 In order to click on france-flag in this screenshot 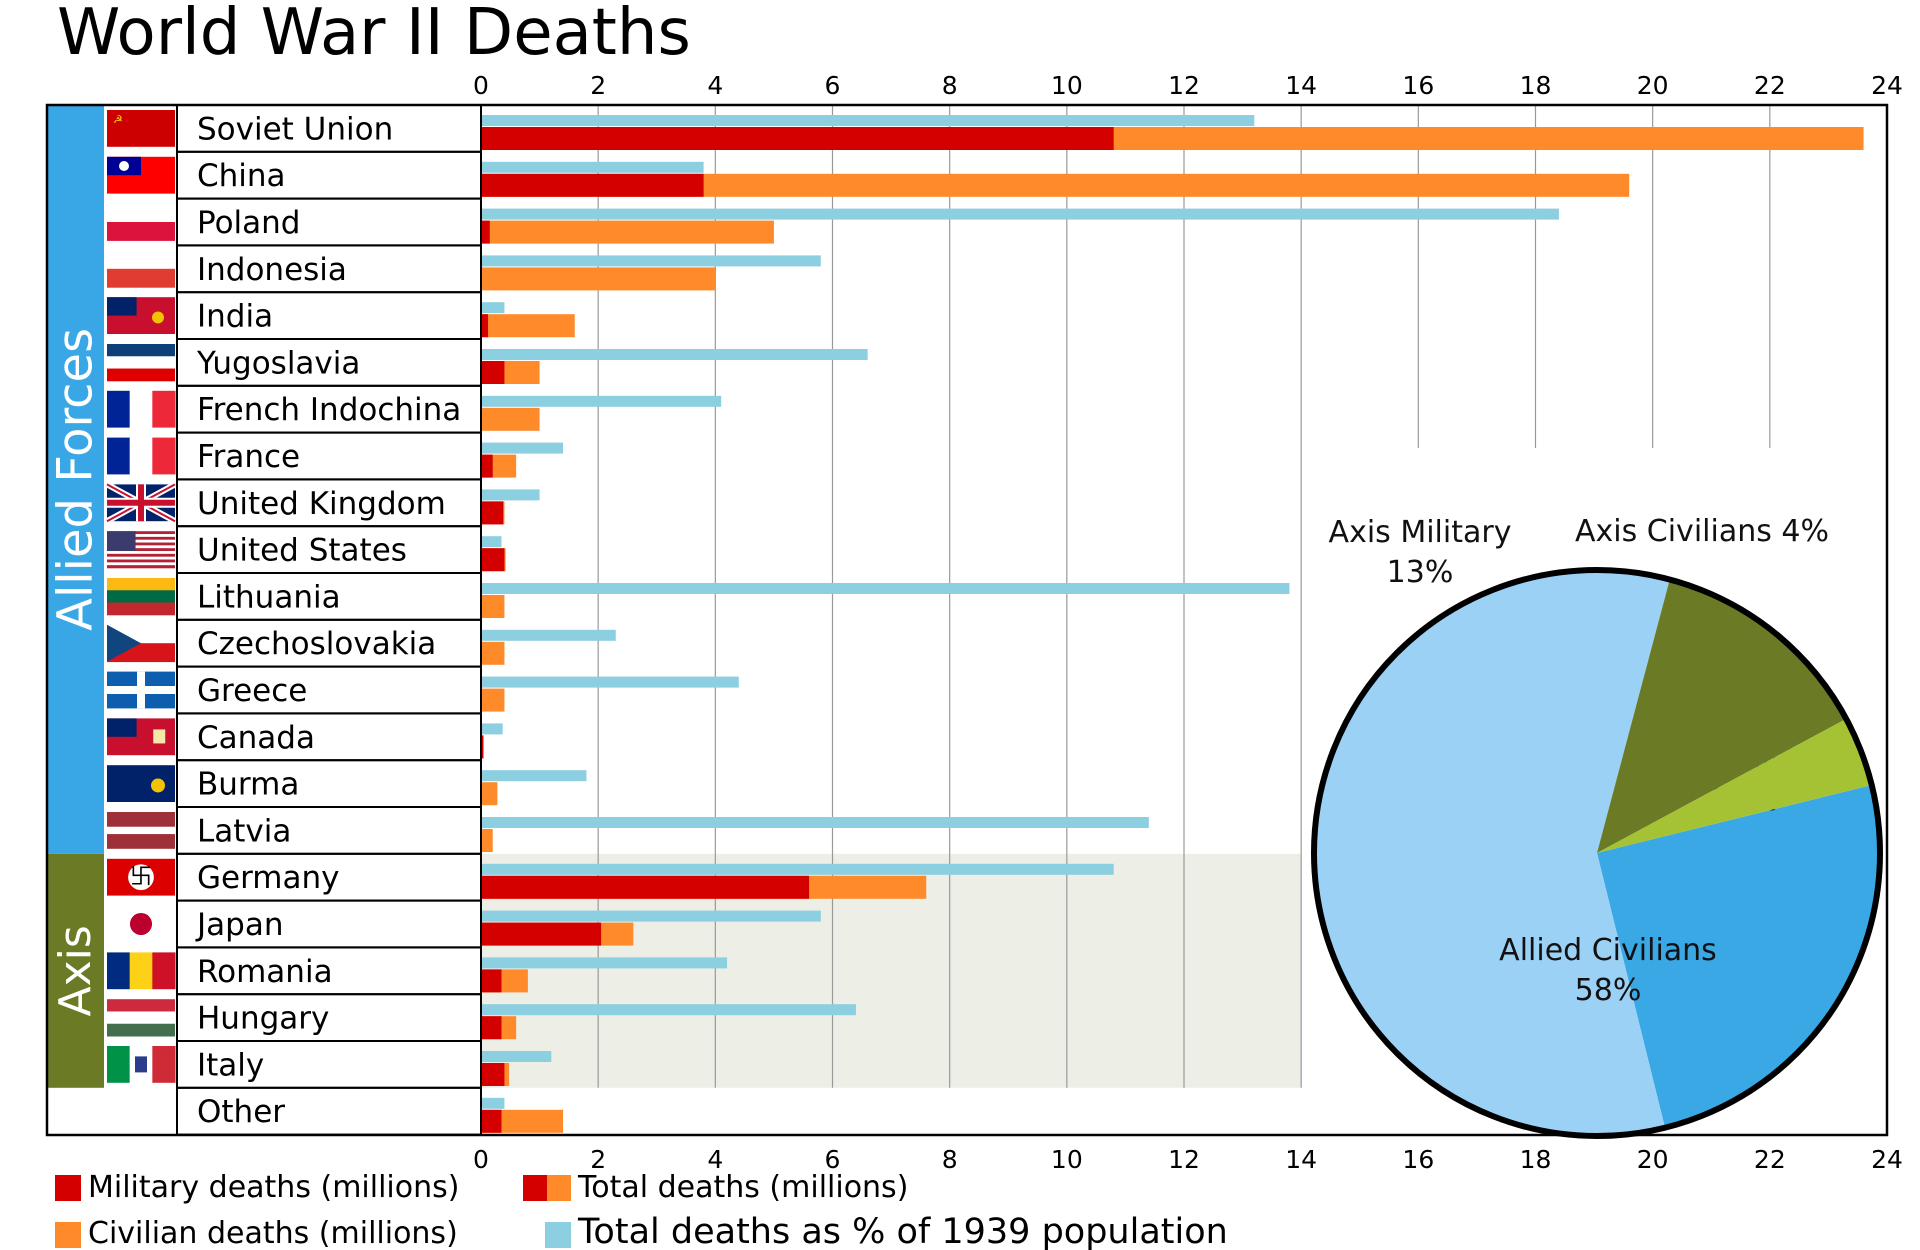, I will do `click(141, 456)`.